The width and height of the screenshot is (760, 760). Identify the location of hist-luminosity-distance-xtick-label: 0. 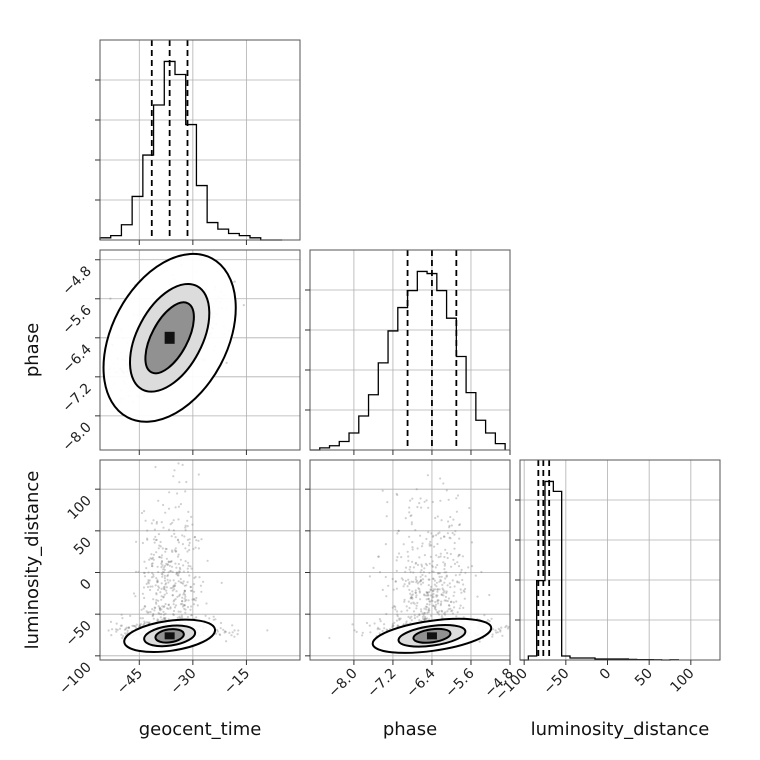
(606, 675).